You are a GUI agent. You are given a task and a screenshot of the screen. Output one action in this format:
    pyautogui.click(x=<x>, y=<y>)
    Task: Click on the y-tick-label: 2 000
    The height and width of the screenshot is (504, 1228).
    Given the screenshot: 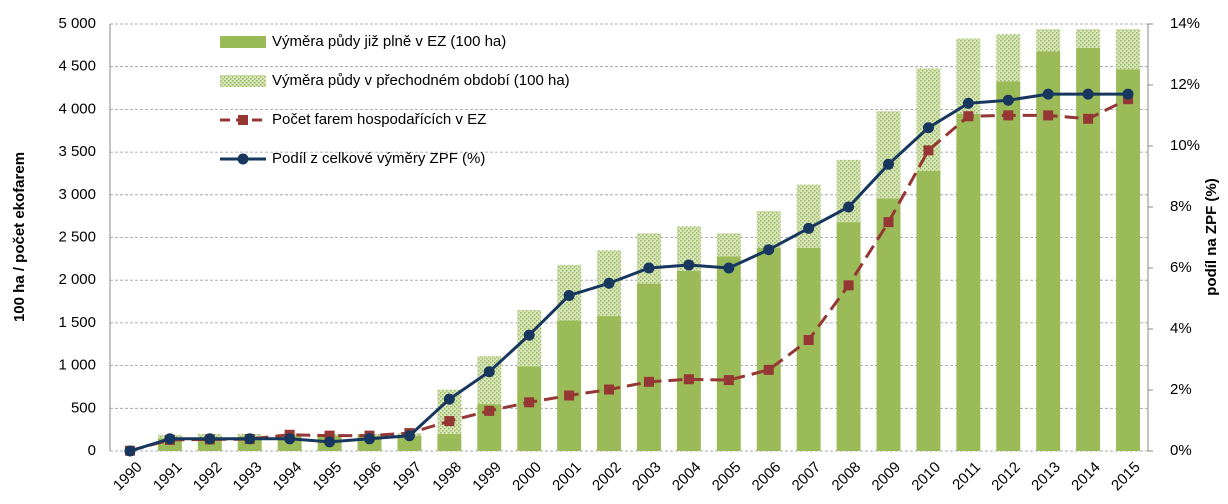 What is the action you would take?
    pyautogui.click(x=77, y=279)
    